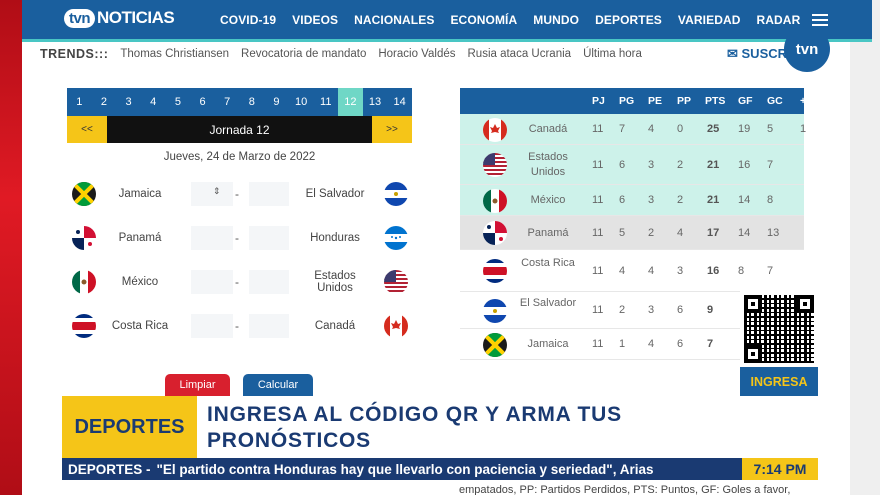 The height and width of the screenshot is (495, 880). What do you see at coordinates (622, 232) in the screenshot?
I see `standings-pg: 5` at bounding box center [622, 232].